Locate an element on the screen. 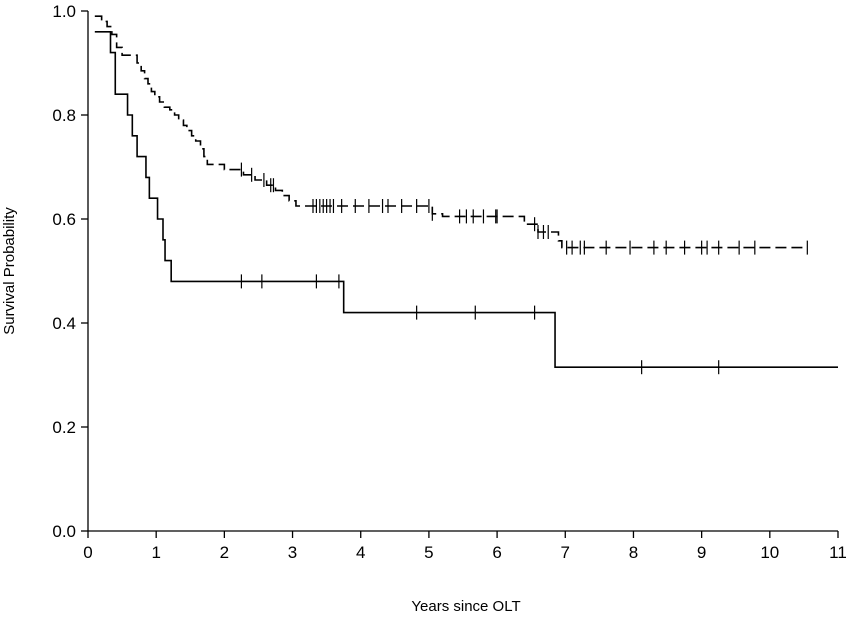 The width and height of the screenshot is (850, 617). x-axis-label: Years since OLT is located at coordinates (465, 606).